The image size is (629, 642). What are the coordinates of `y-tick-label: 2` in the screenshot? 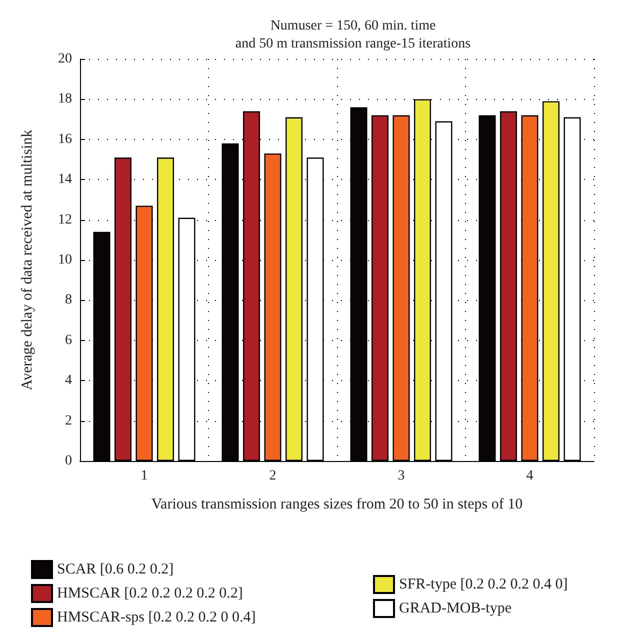 It's located at (68, 420).